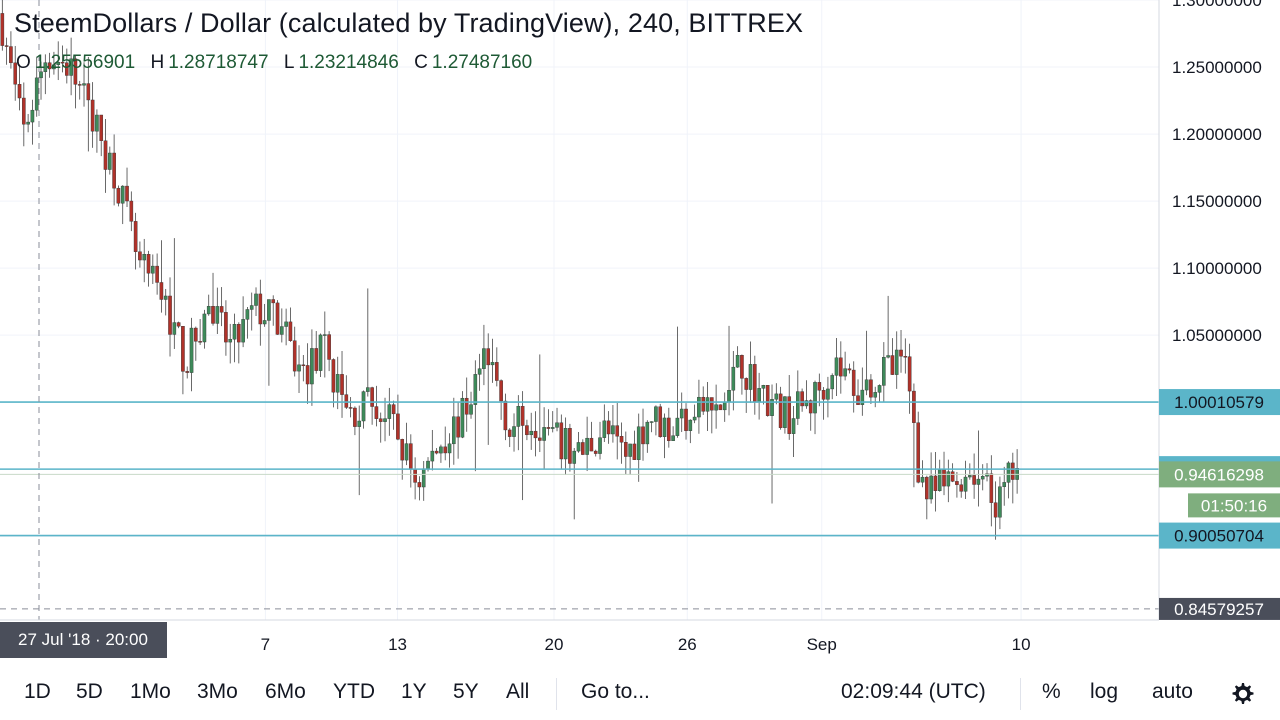 The width and height of the screenshot is (1280, 720). What do you see at coordinates (150, 691) in the screenshot?
I see `range-1mo-button: 1Mo` at bounding box center [150, 691].